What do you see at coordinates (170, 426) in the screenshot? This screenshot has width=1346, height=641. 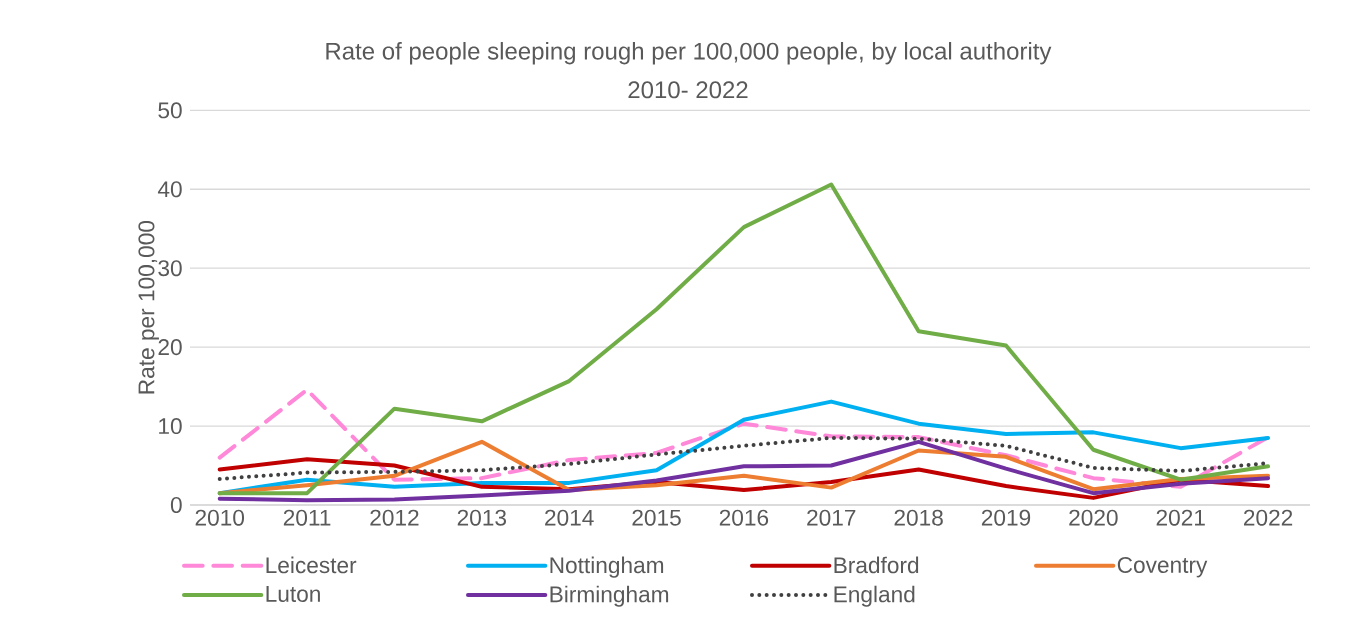 I see `y-tick-label: 10` at bounding box center [170, 426].